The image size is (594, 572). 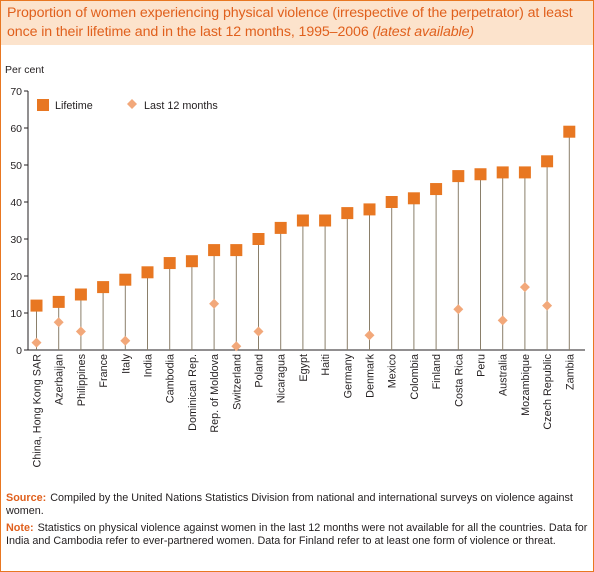 I want to click on note-label: Note:, so click(x=20, y=528).